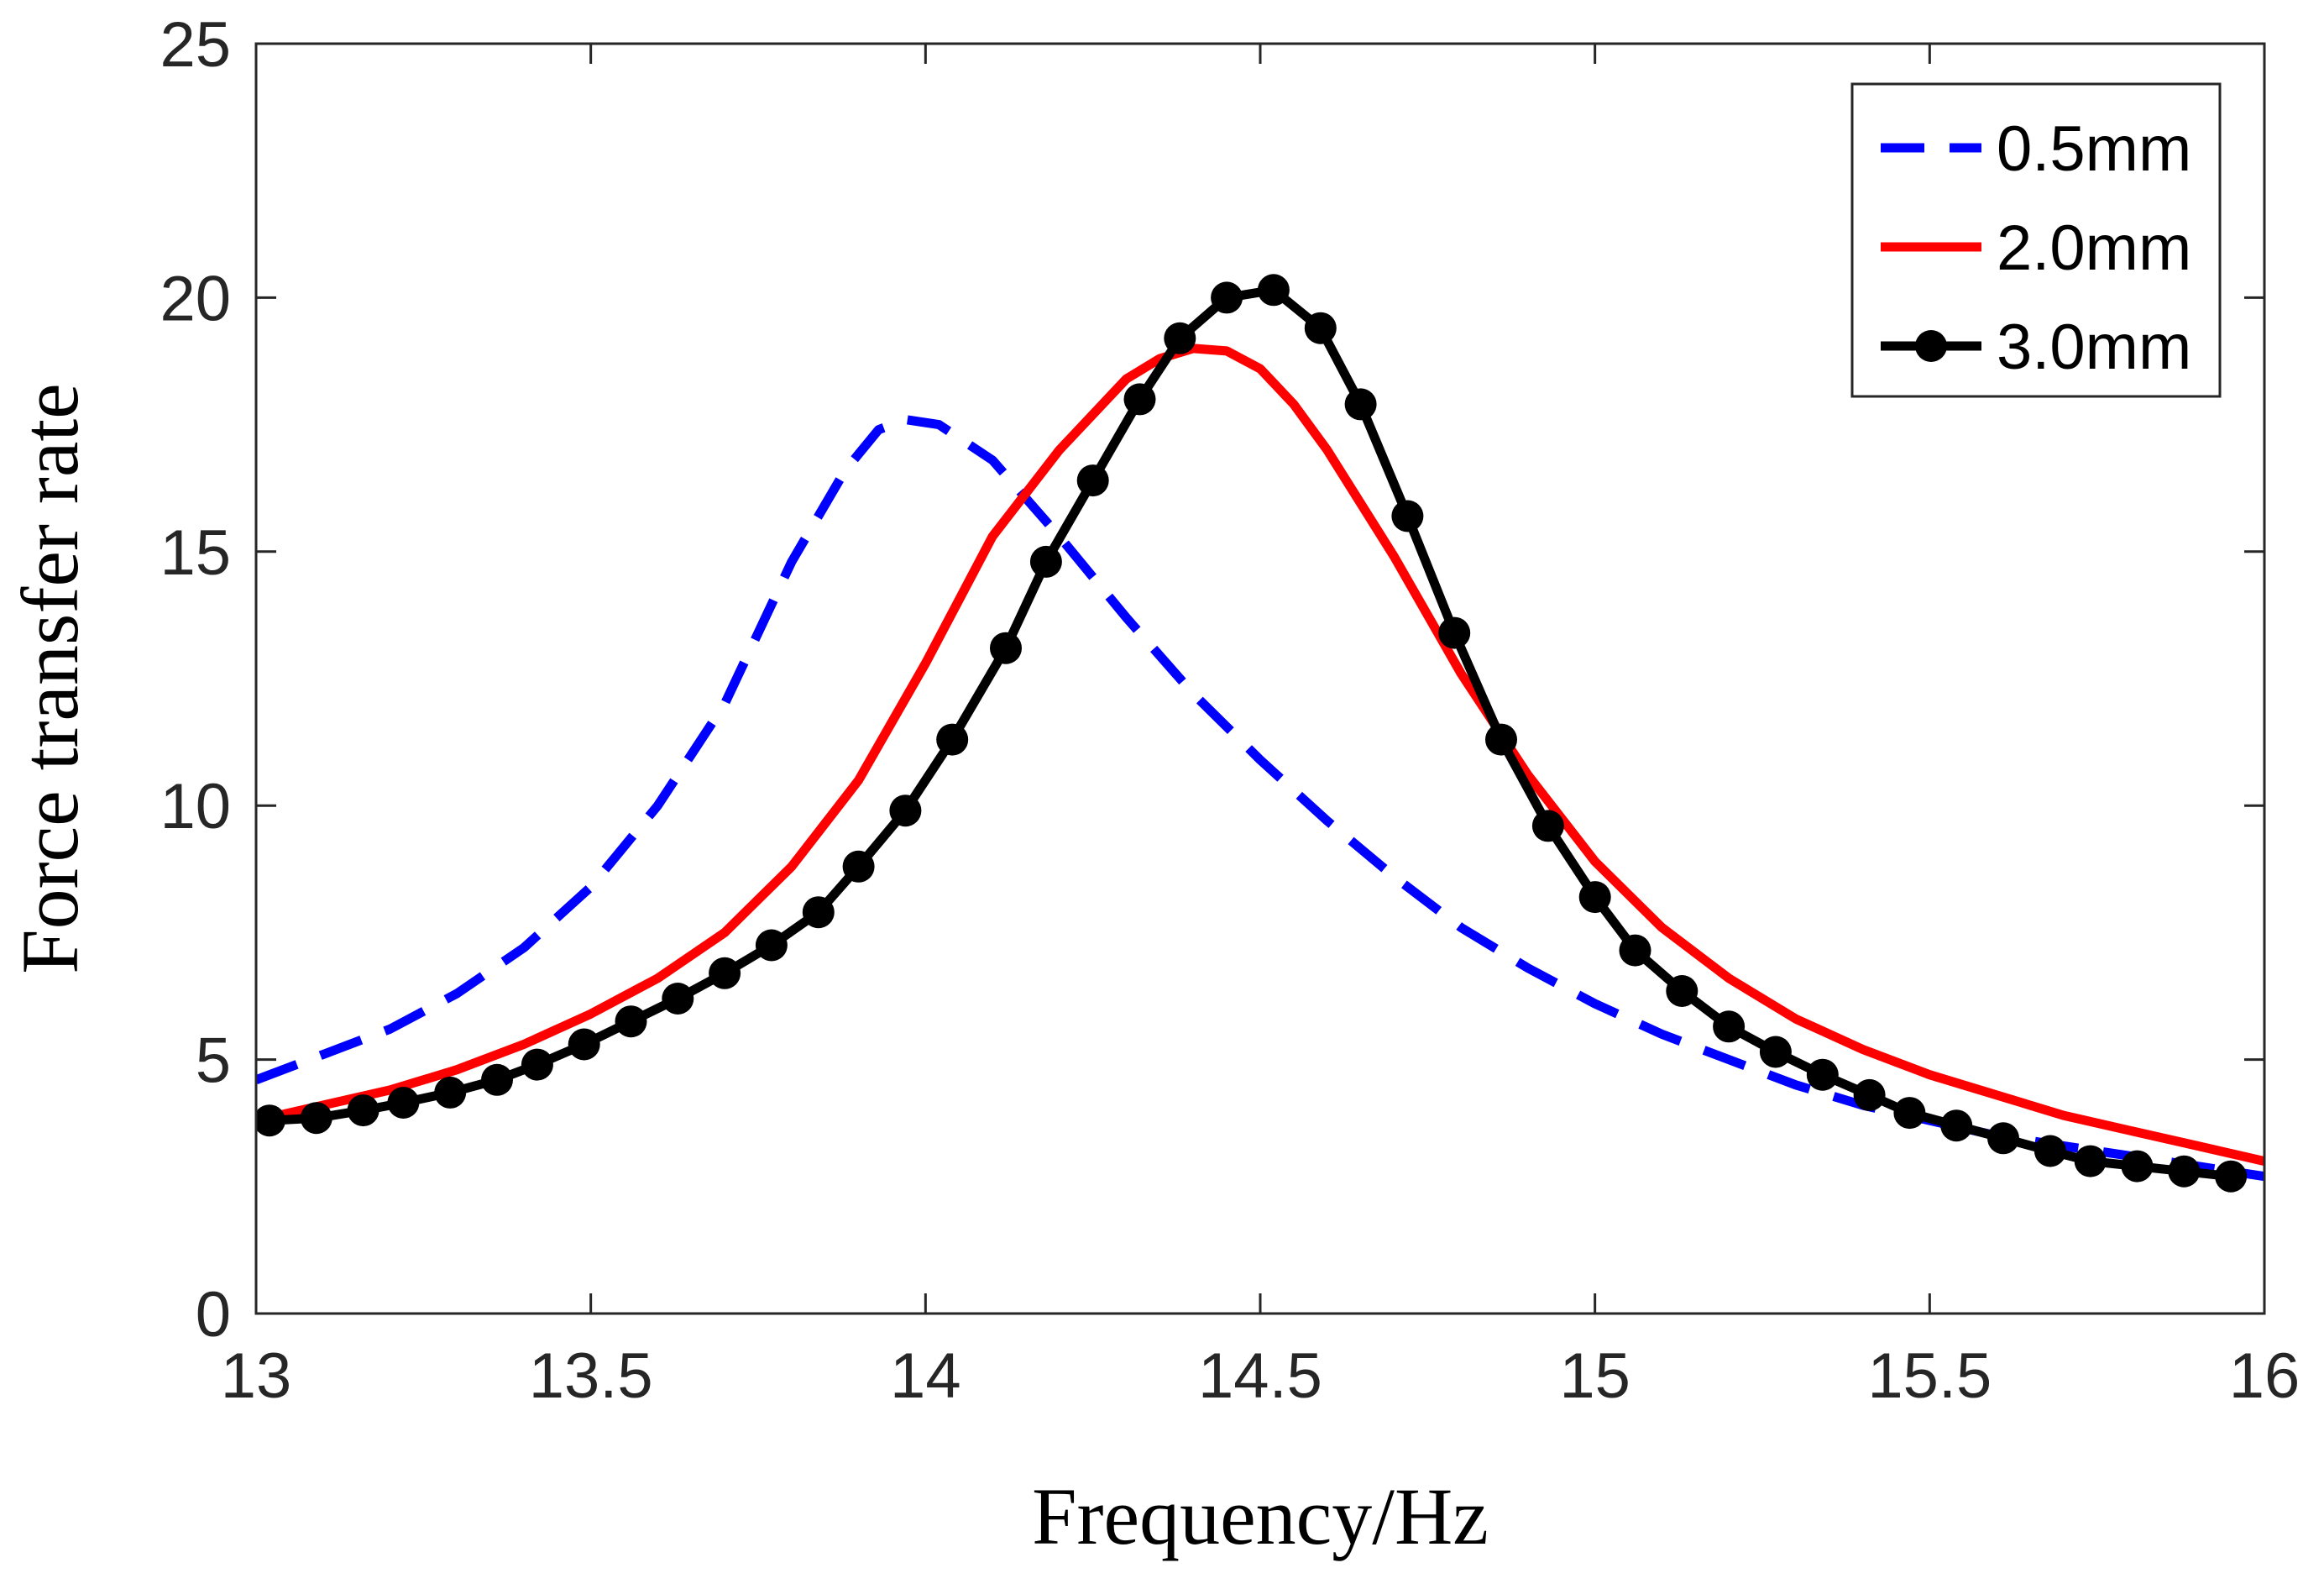 This screenshot has width=2324, height=1589. I want to click on x-tick-label-13: 13, so click(256, 1376).